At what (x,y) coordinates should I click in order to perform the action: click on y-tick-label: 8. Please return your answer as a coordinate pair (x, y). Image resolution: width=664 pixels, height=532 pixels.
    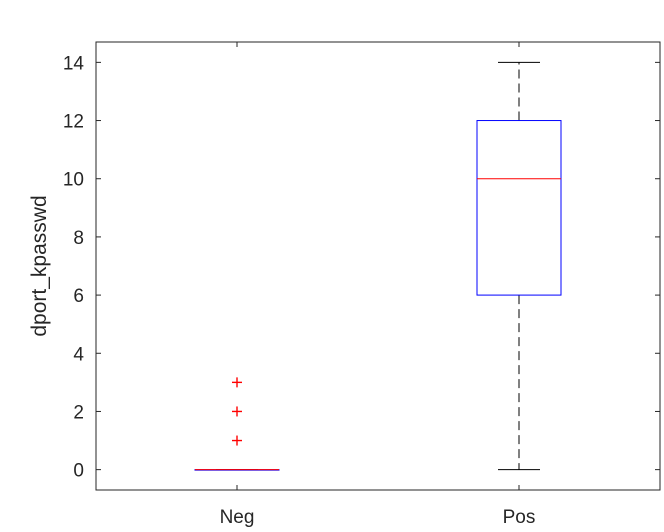
    Looking at the image, I should click on (78, 238).